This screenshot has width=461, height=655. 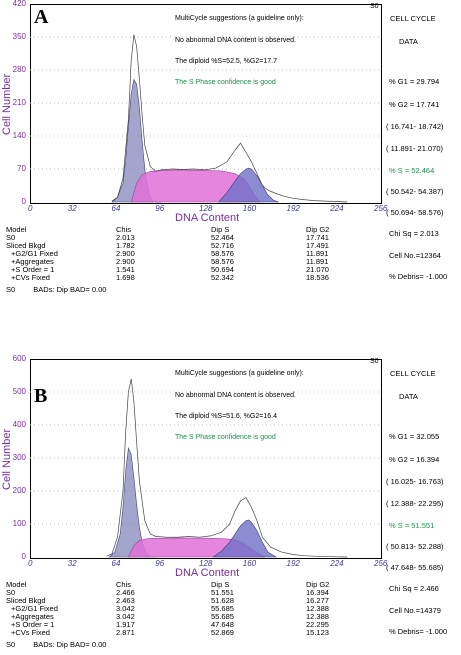 I want to click on y-tick-label: 420, so click(x=19, y=4).